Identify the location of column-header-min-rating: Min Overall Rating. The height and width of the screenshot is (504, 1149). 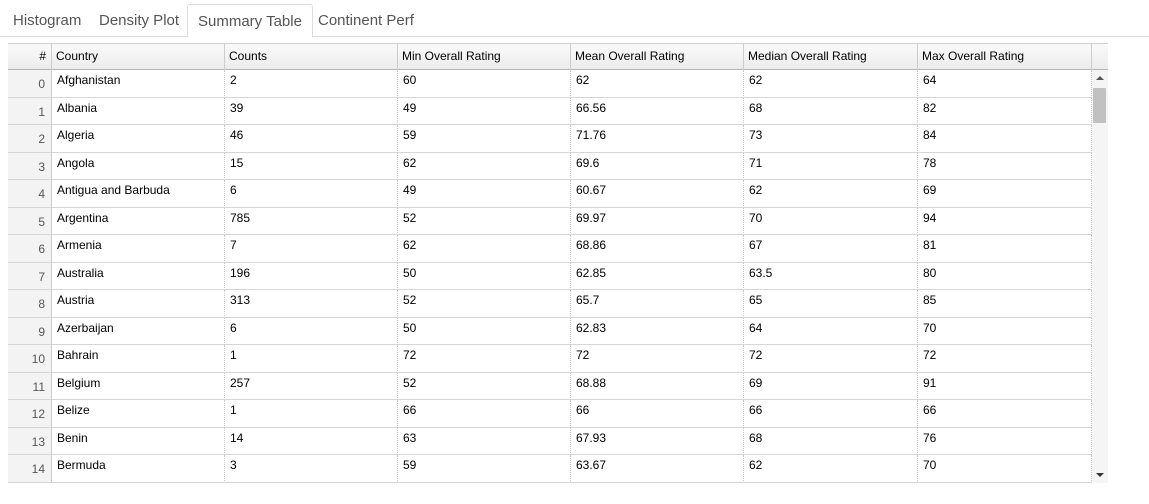
(484, 57).